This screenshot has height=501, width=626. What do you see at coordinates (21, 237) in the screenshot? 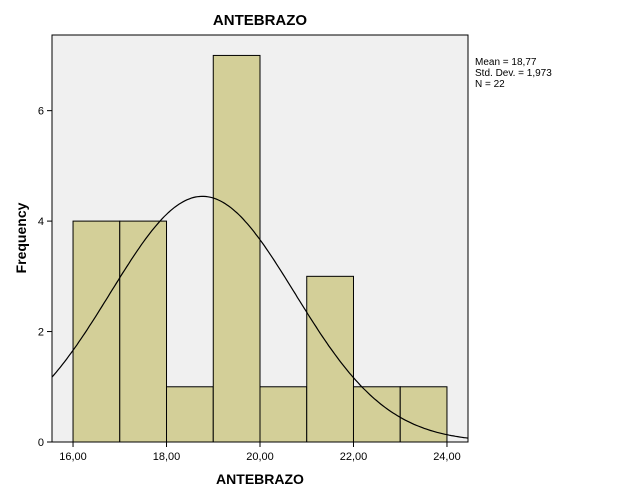
I see `y-axis-label: Frequency` at bounding box center [21, 237].